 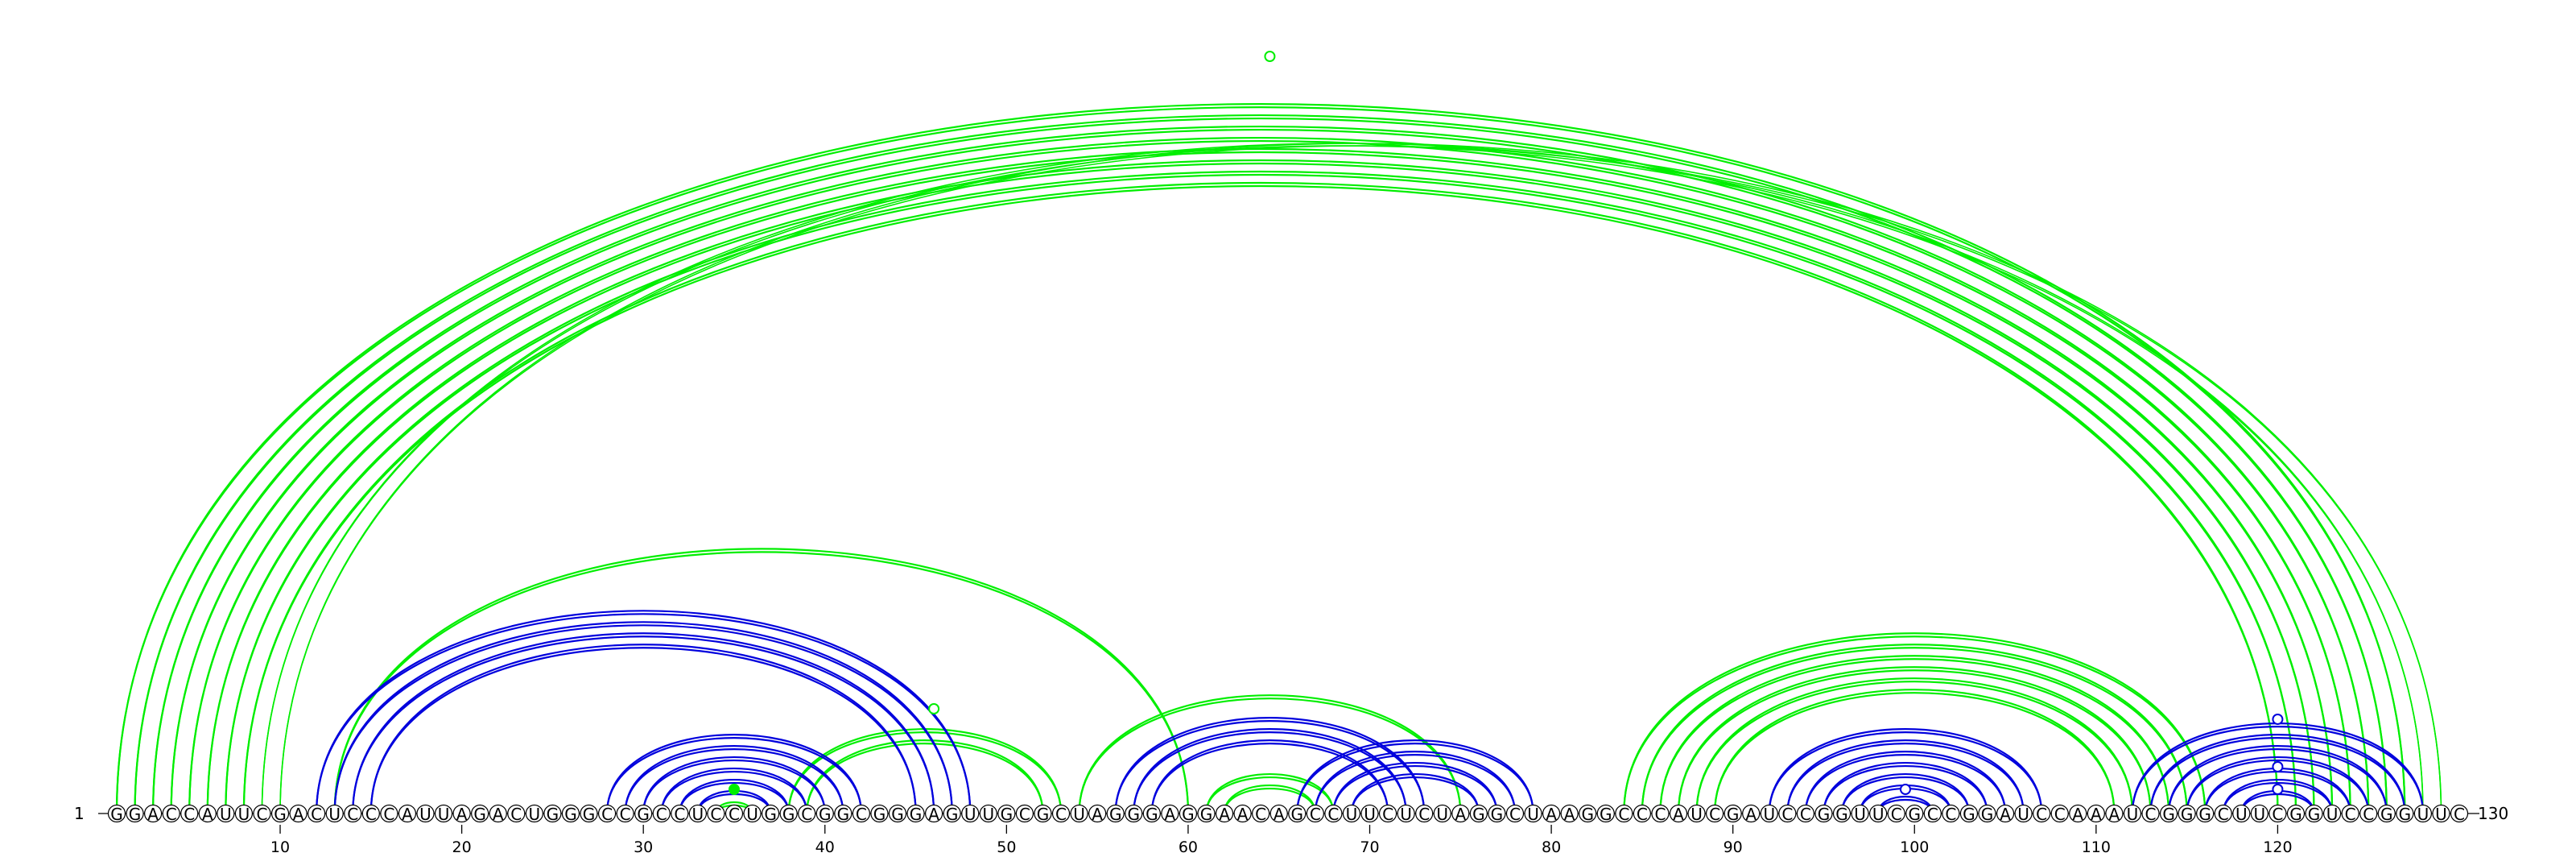 What do you see at coordinates (280, 847) in the screenshot?
I see `position-tick-label: 10` at bounding box center [280, 847].